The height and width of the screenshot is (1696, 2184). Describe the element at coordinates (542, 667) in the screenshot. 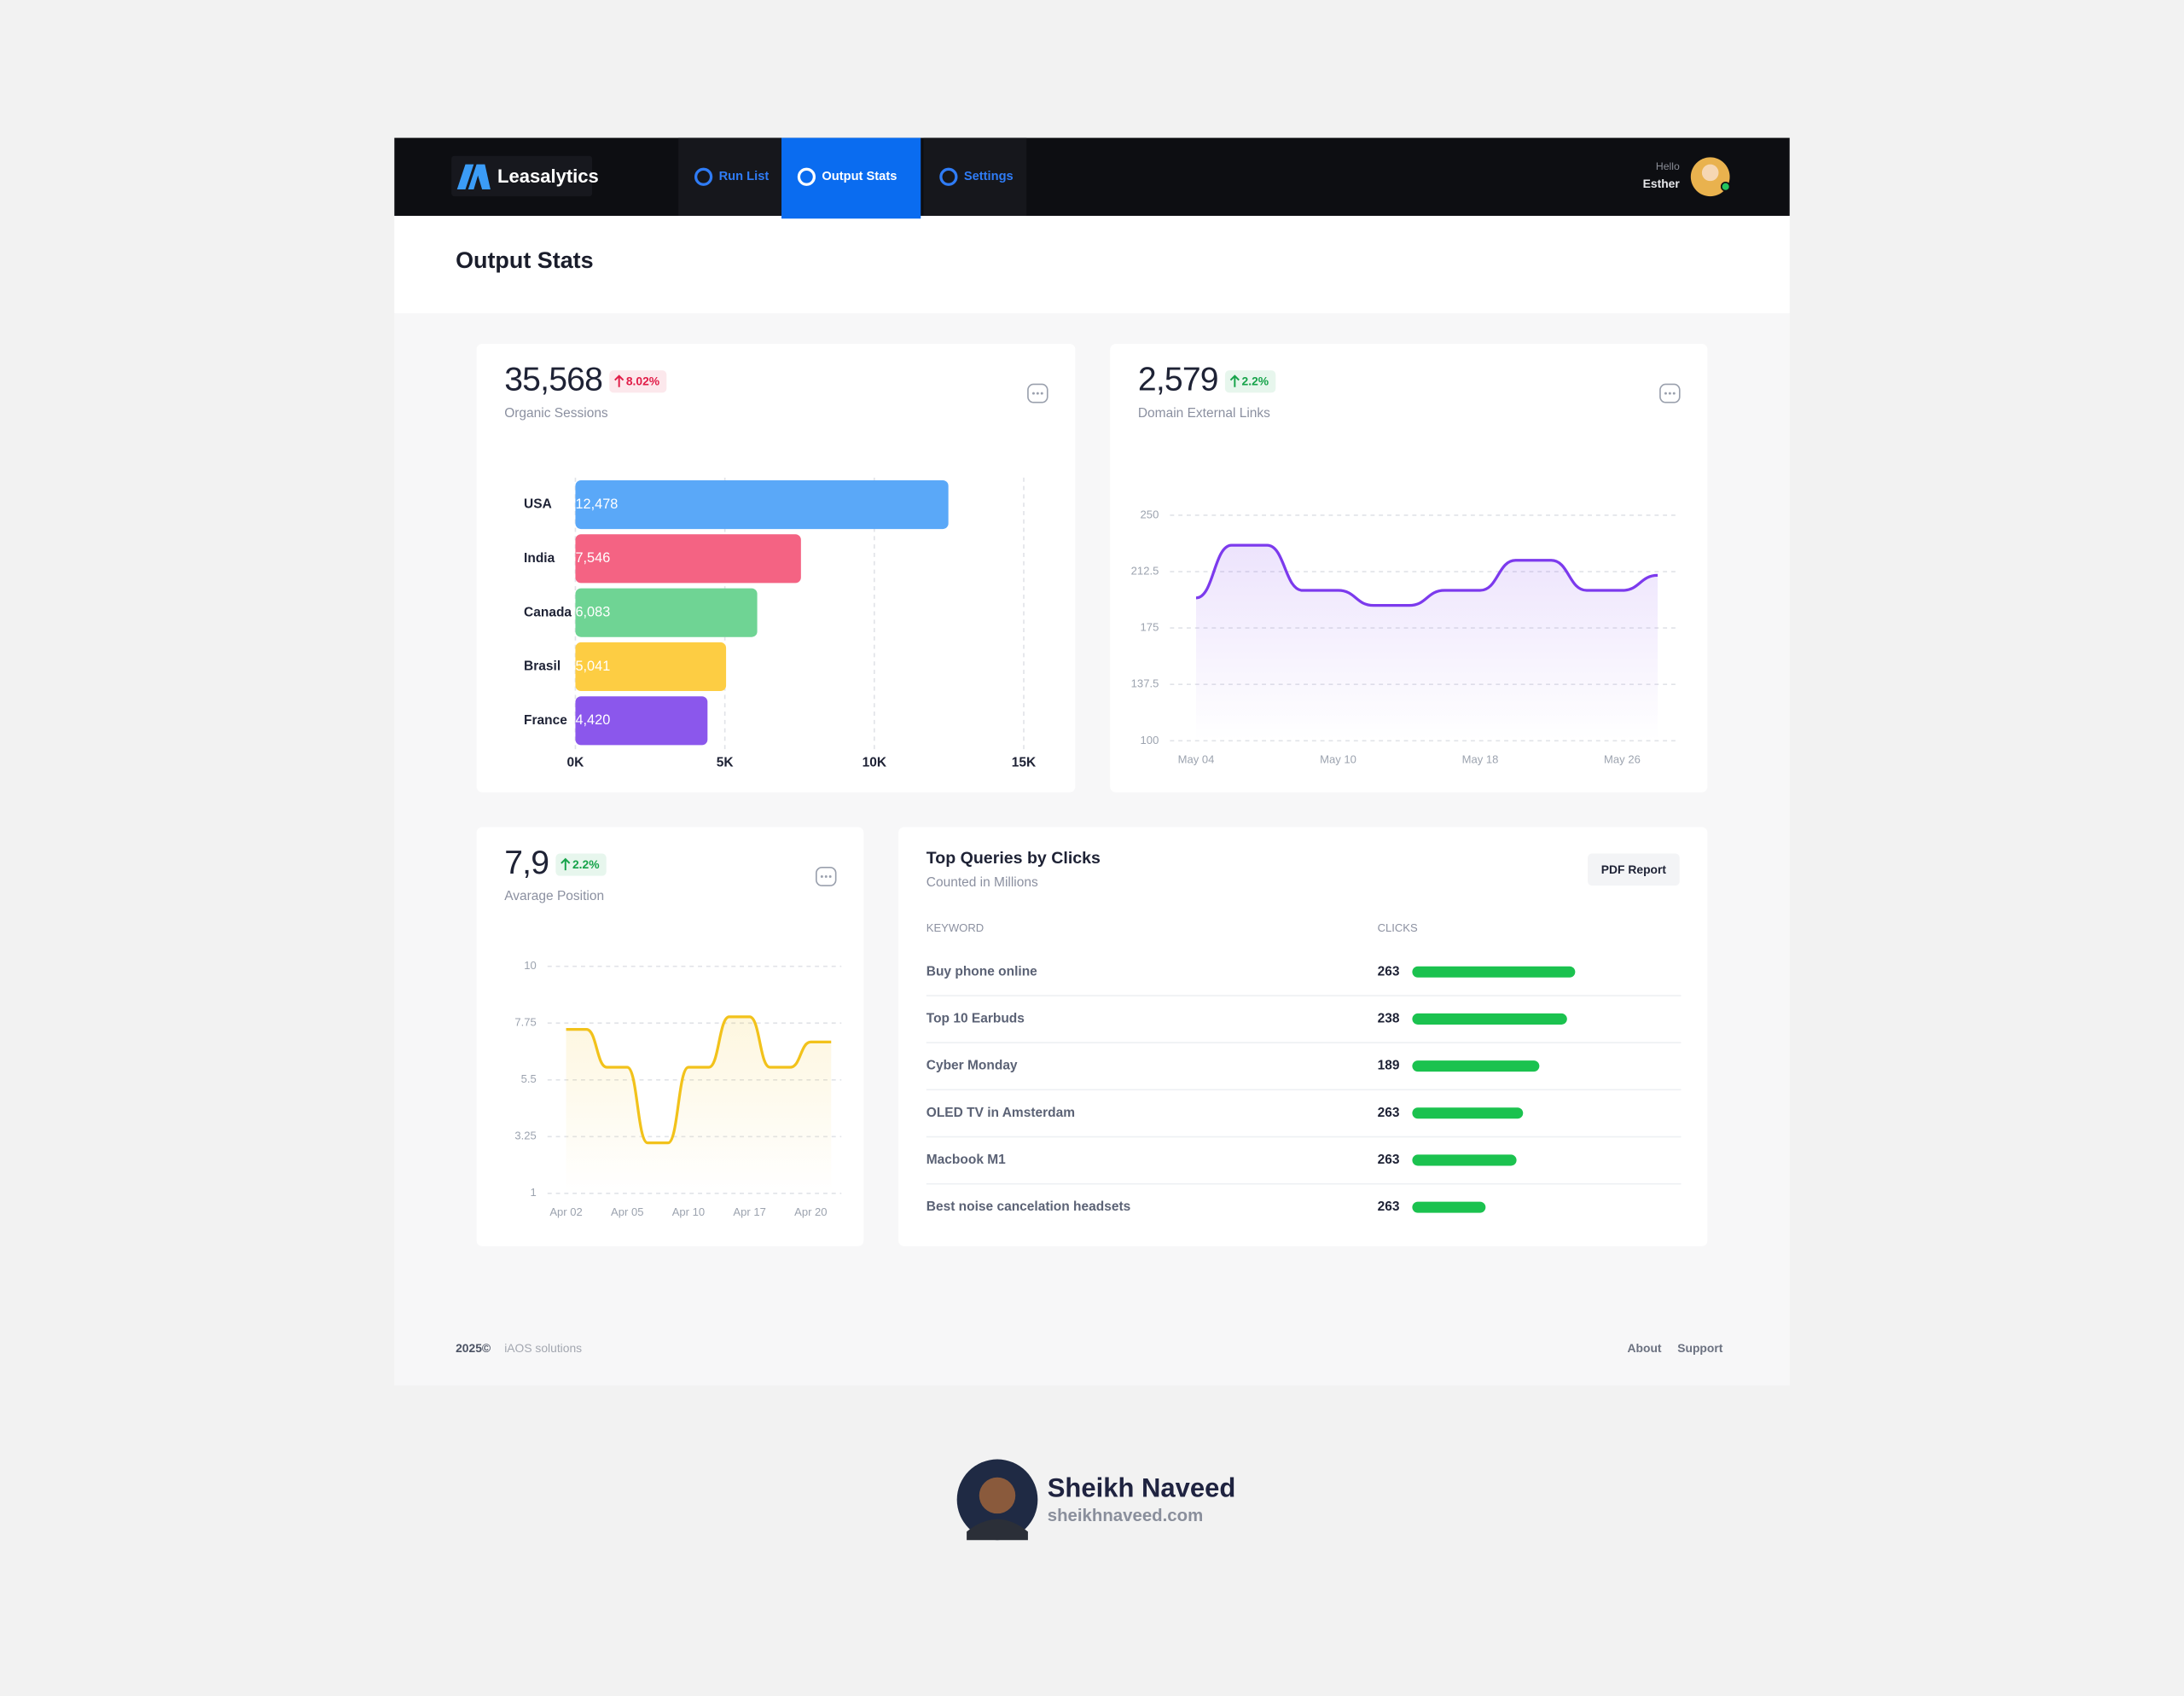

I see `category-label: Brasil` at that location.